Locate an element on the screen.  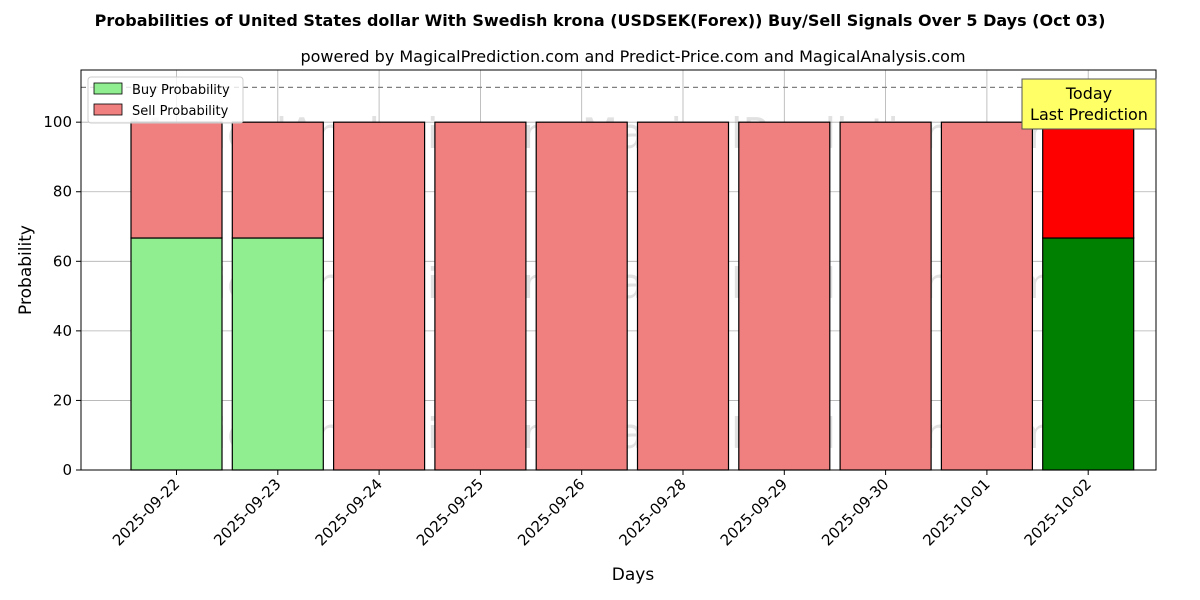
legend-frame is located at coordinates (165, 100).